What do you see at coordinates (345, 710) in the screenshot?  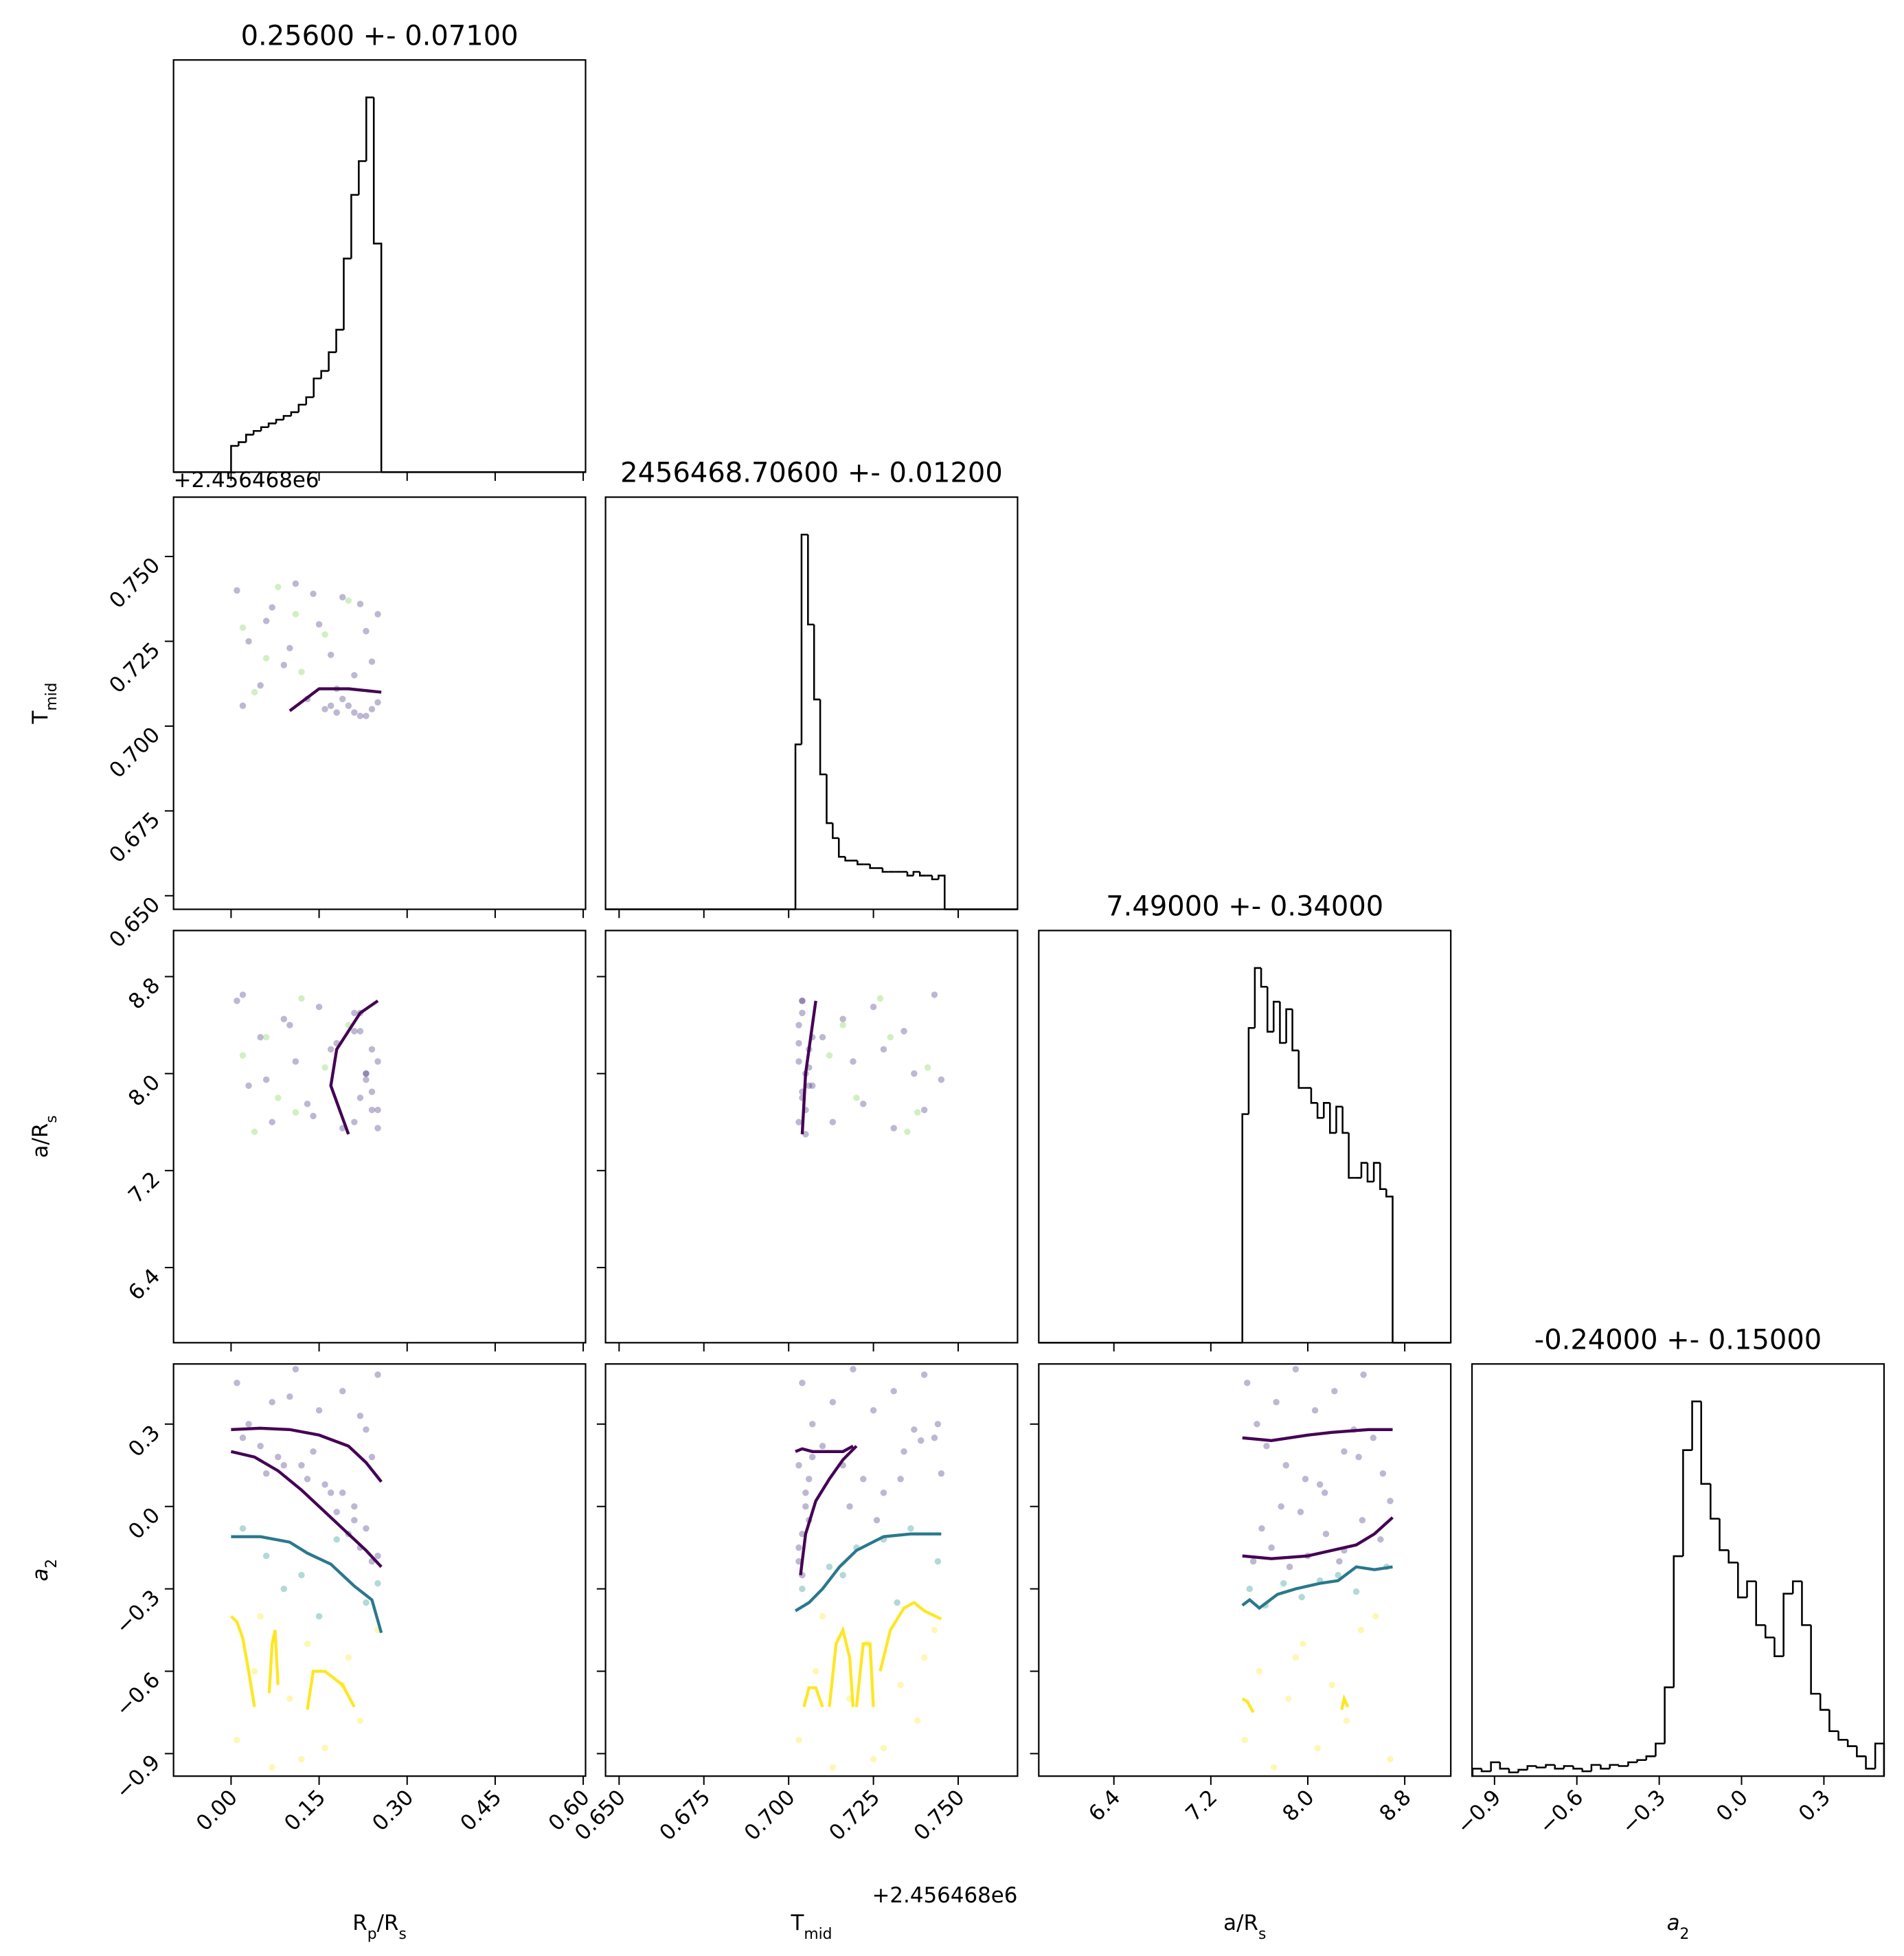 I see `panel: 0.650 0.675 0.700 0.725 0.750 +2.456468e6` at bounding box center [345, 710].